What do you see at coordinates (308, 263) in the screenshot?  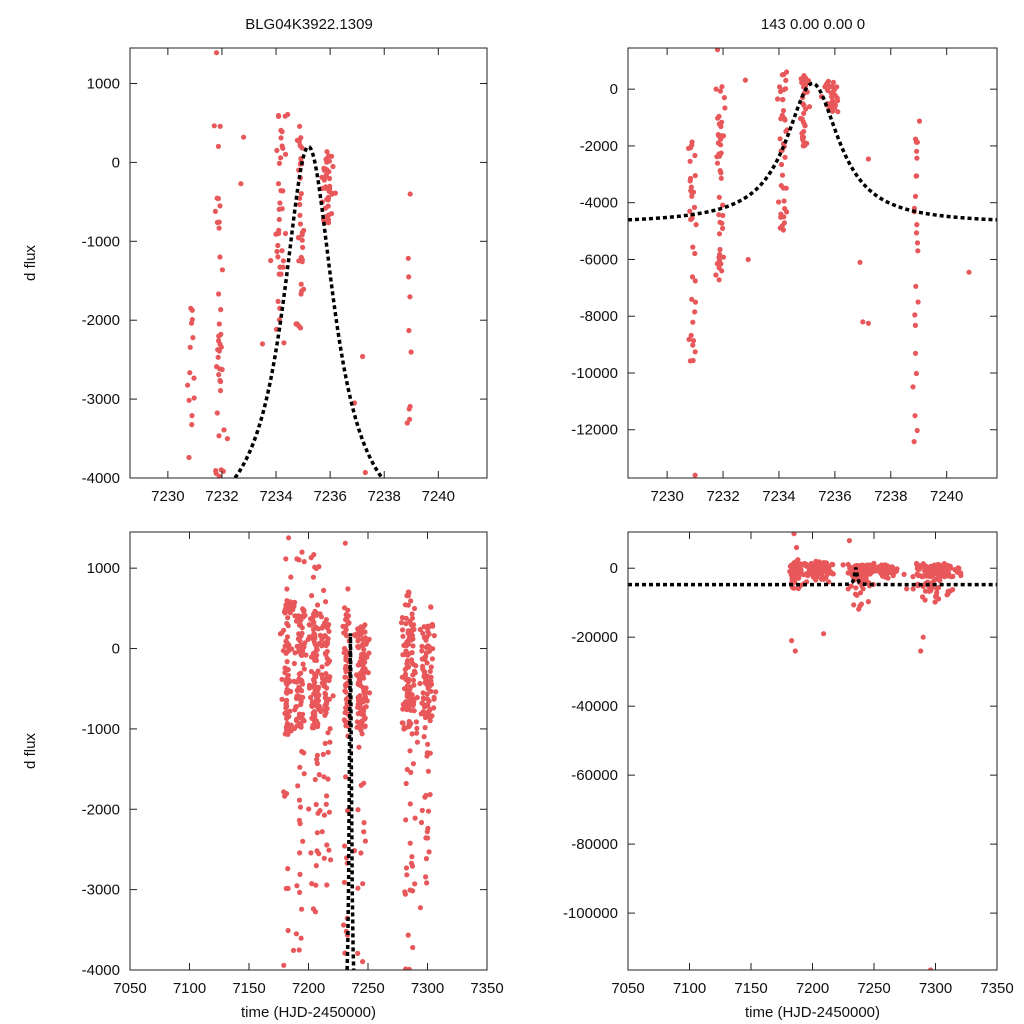 I see `plot-frame` at bounding box center [308, 263].